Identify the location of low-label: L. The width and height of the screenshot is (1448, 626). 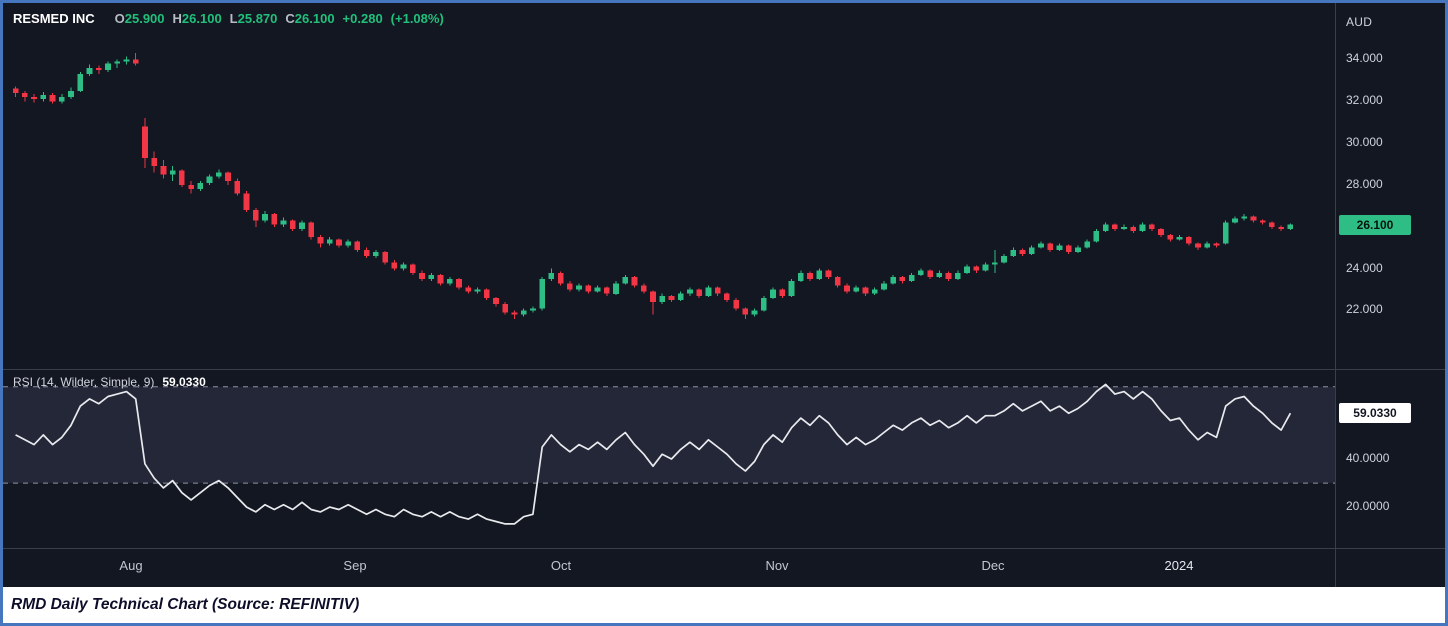
(233, 18).